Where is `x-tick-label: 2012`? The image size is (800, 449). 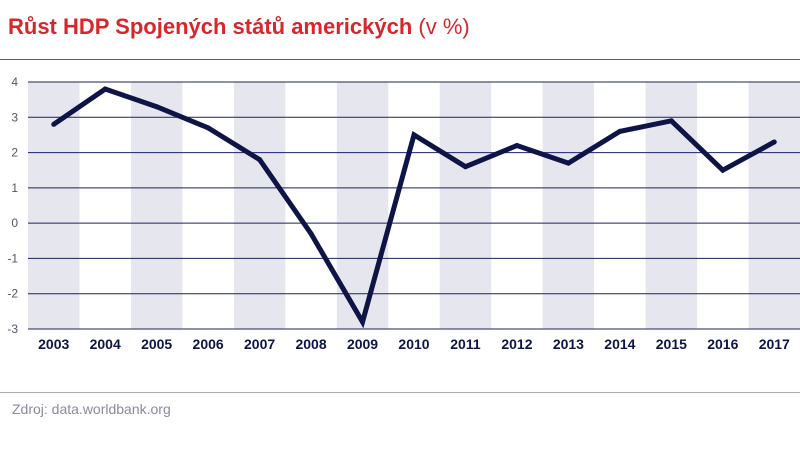
x-tick-label: 2012 is located at coordinates (516, 344).